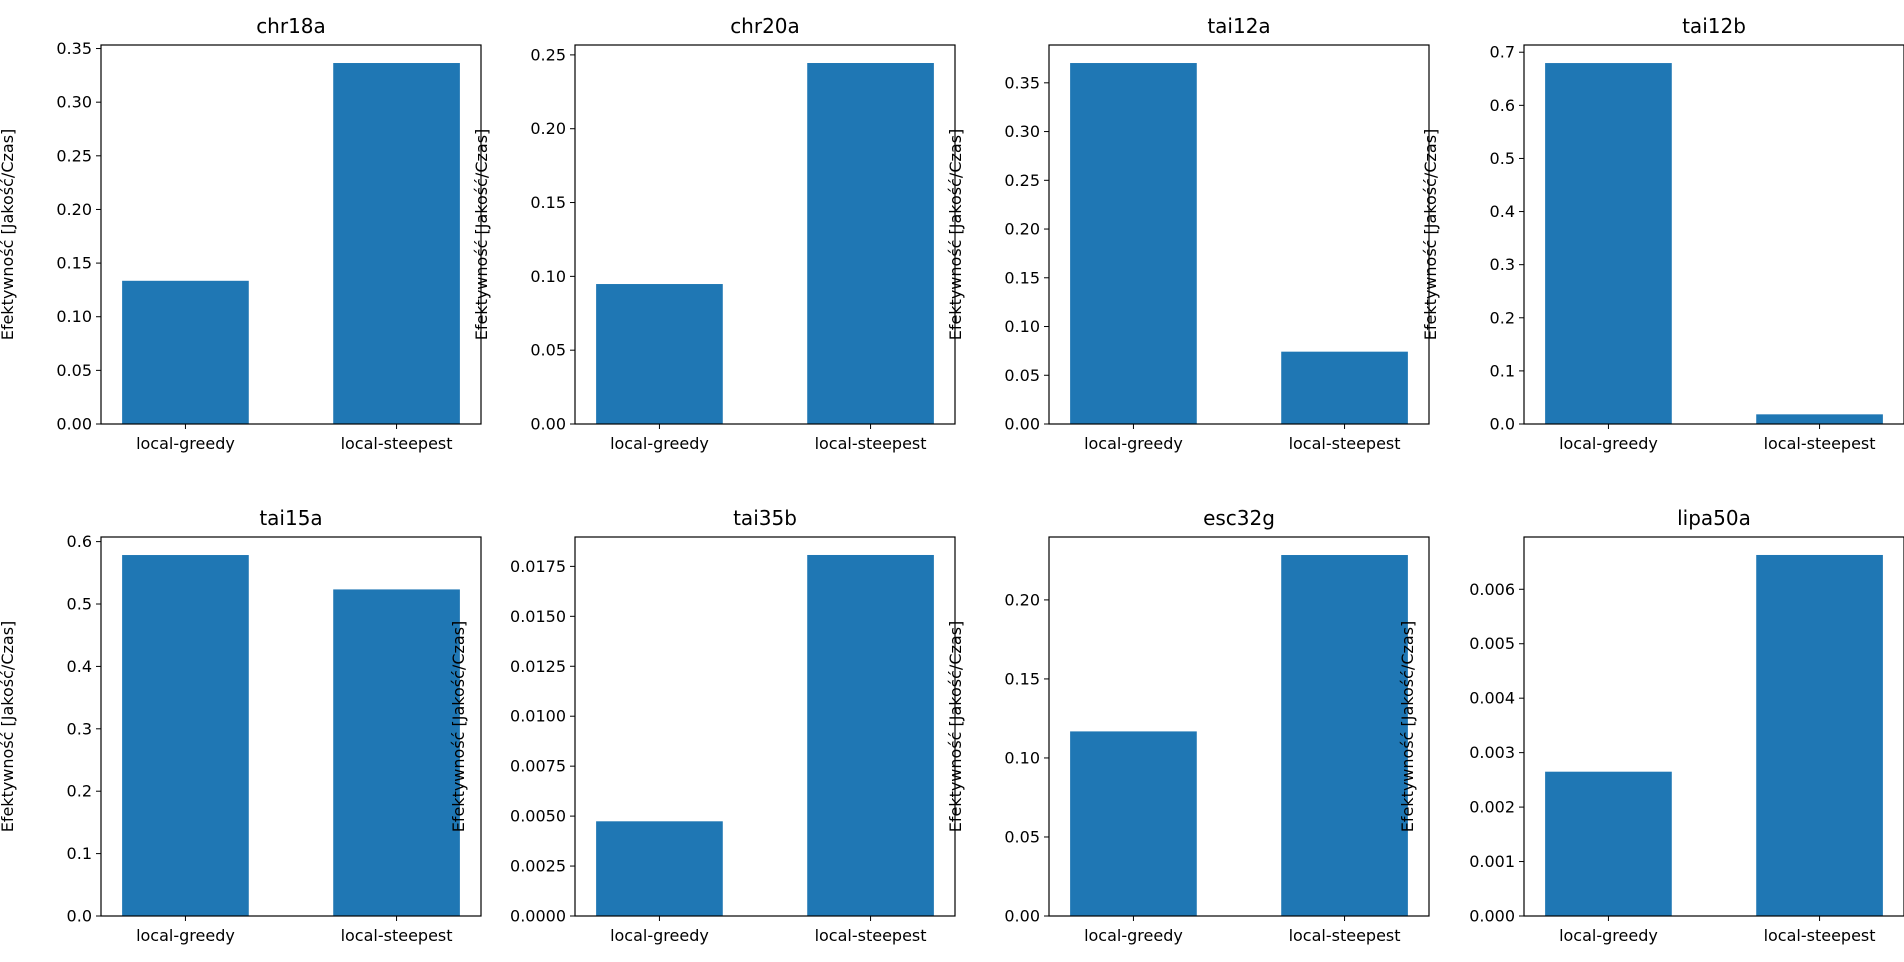 The height and width of the screenshot is (962, 1904). What do you see at coordinates (1238, 26) in the screenshot?
I see `subplot-title: tai12a` at bounding box center [1238, 26].